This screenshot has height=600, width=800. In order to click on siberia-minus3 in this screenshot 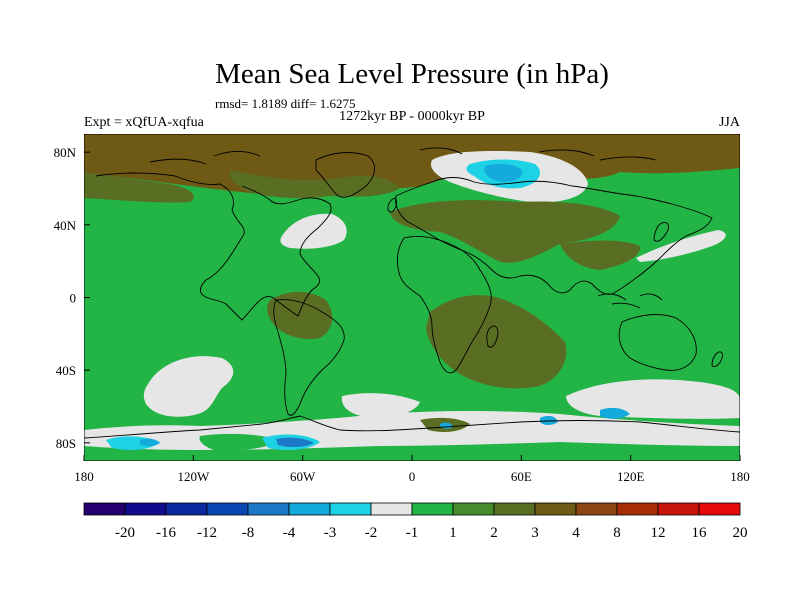, I will do `click(503, 172)`.